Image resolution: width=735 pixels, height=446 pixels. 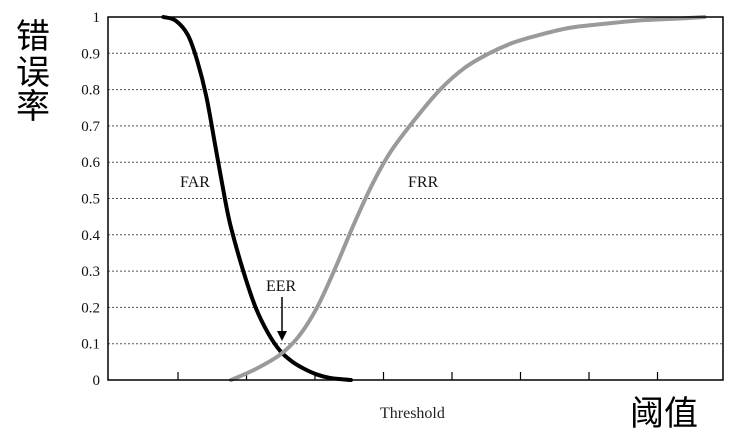 I want to click on y-tick-label: 0.2, so click(x=90, y=308).